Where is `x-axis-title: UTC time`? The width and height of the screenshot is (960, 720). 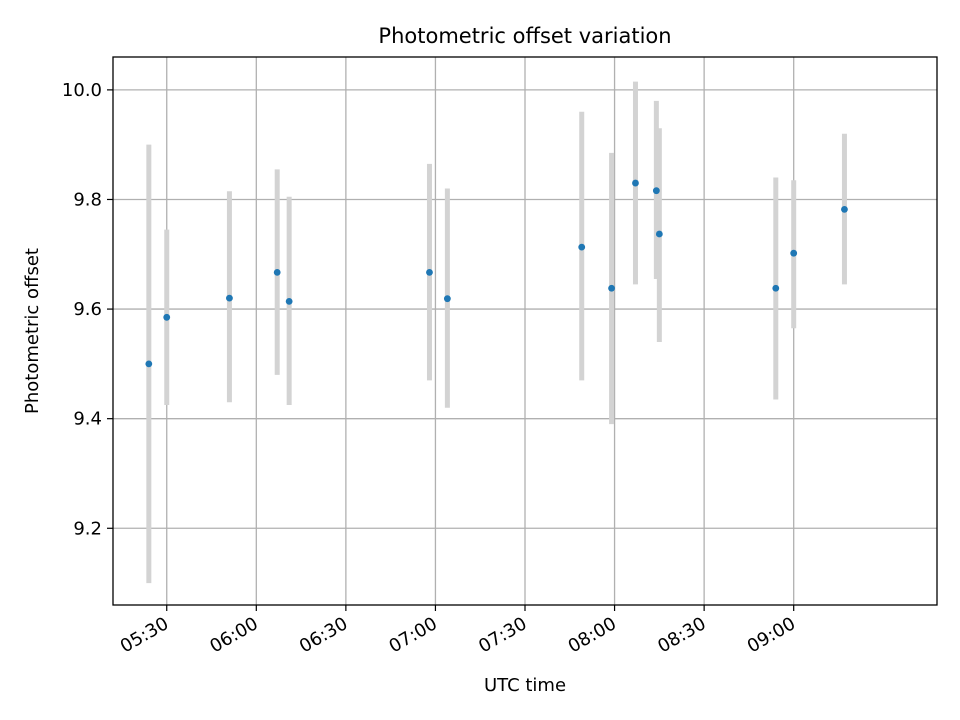 x-axis-title: UTC time is located at coordinates (525, 685).